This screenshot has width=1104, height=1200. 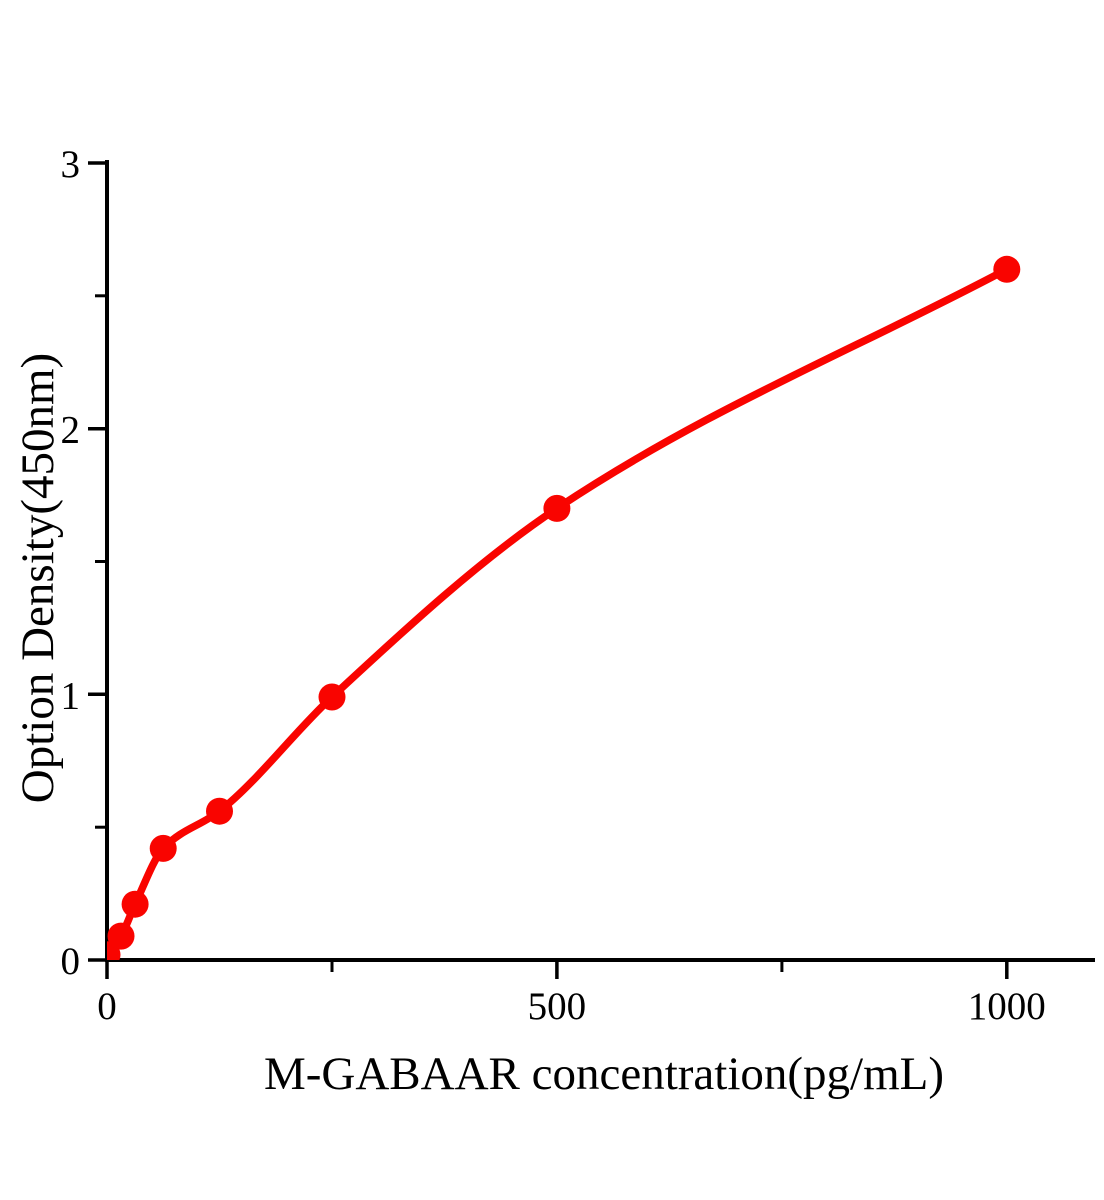 I want to click on y-tick-label: 1, so click(x=71, y=695).